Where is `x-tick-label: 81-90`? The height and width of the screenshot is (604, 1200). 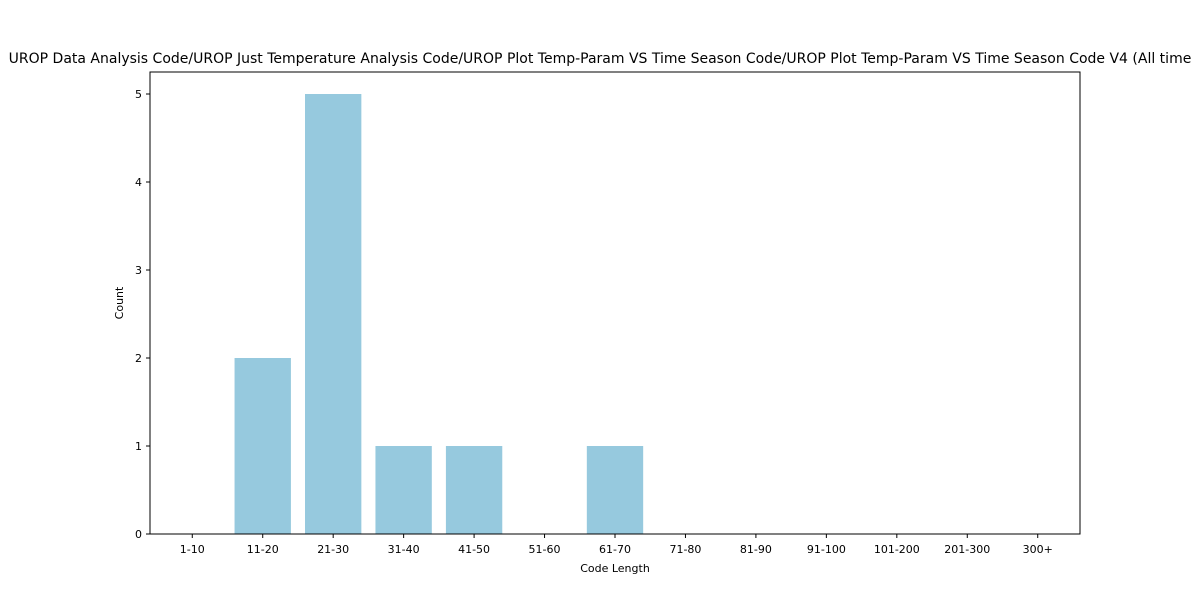
x-tick-label: 81-90 is located at coordinates (756, 549).